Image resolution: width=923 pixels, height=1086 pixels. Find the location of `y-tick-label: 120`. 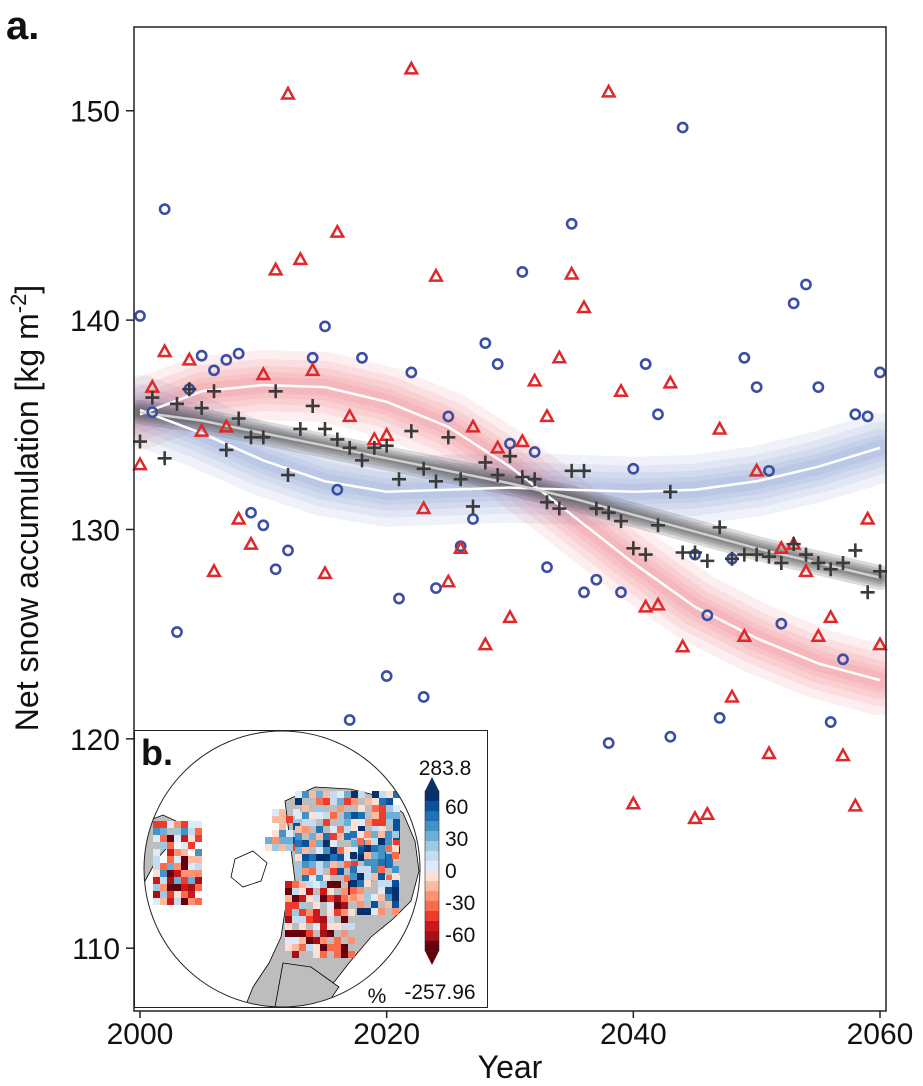

y-tick-label: 120 is located at coordinates (95, 740).